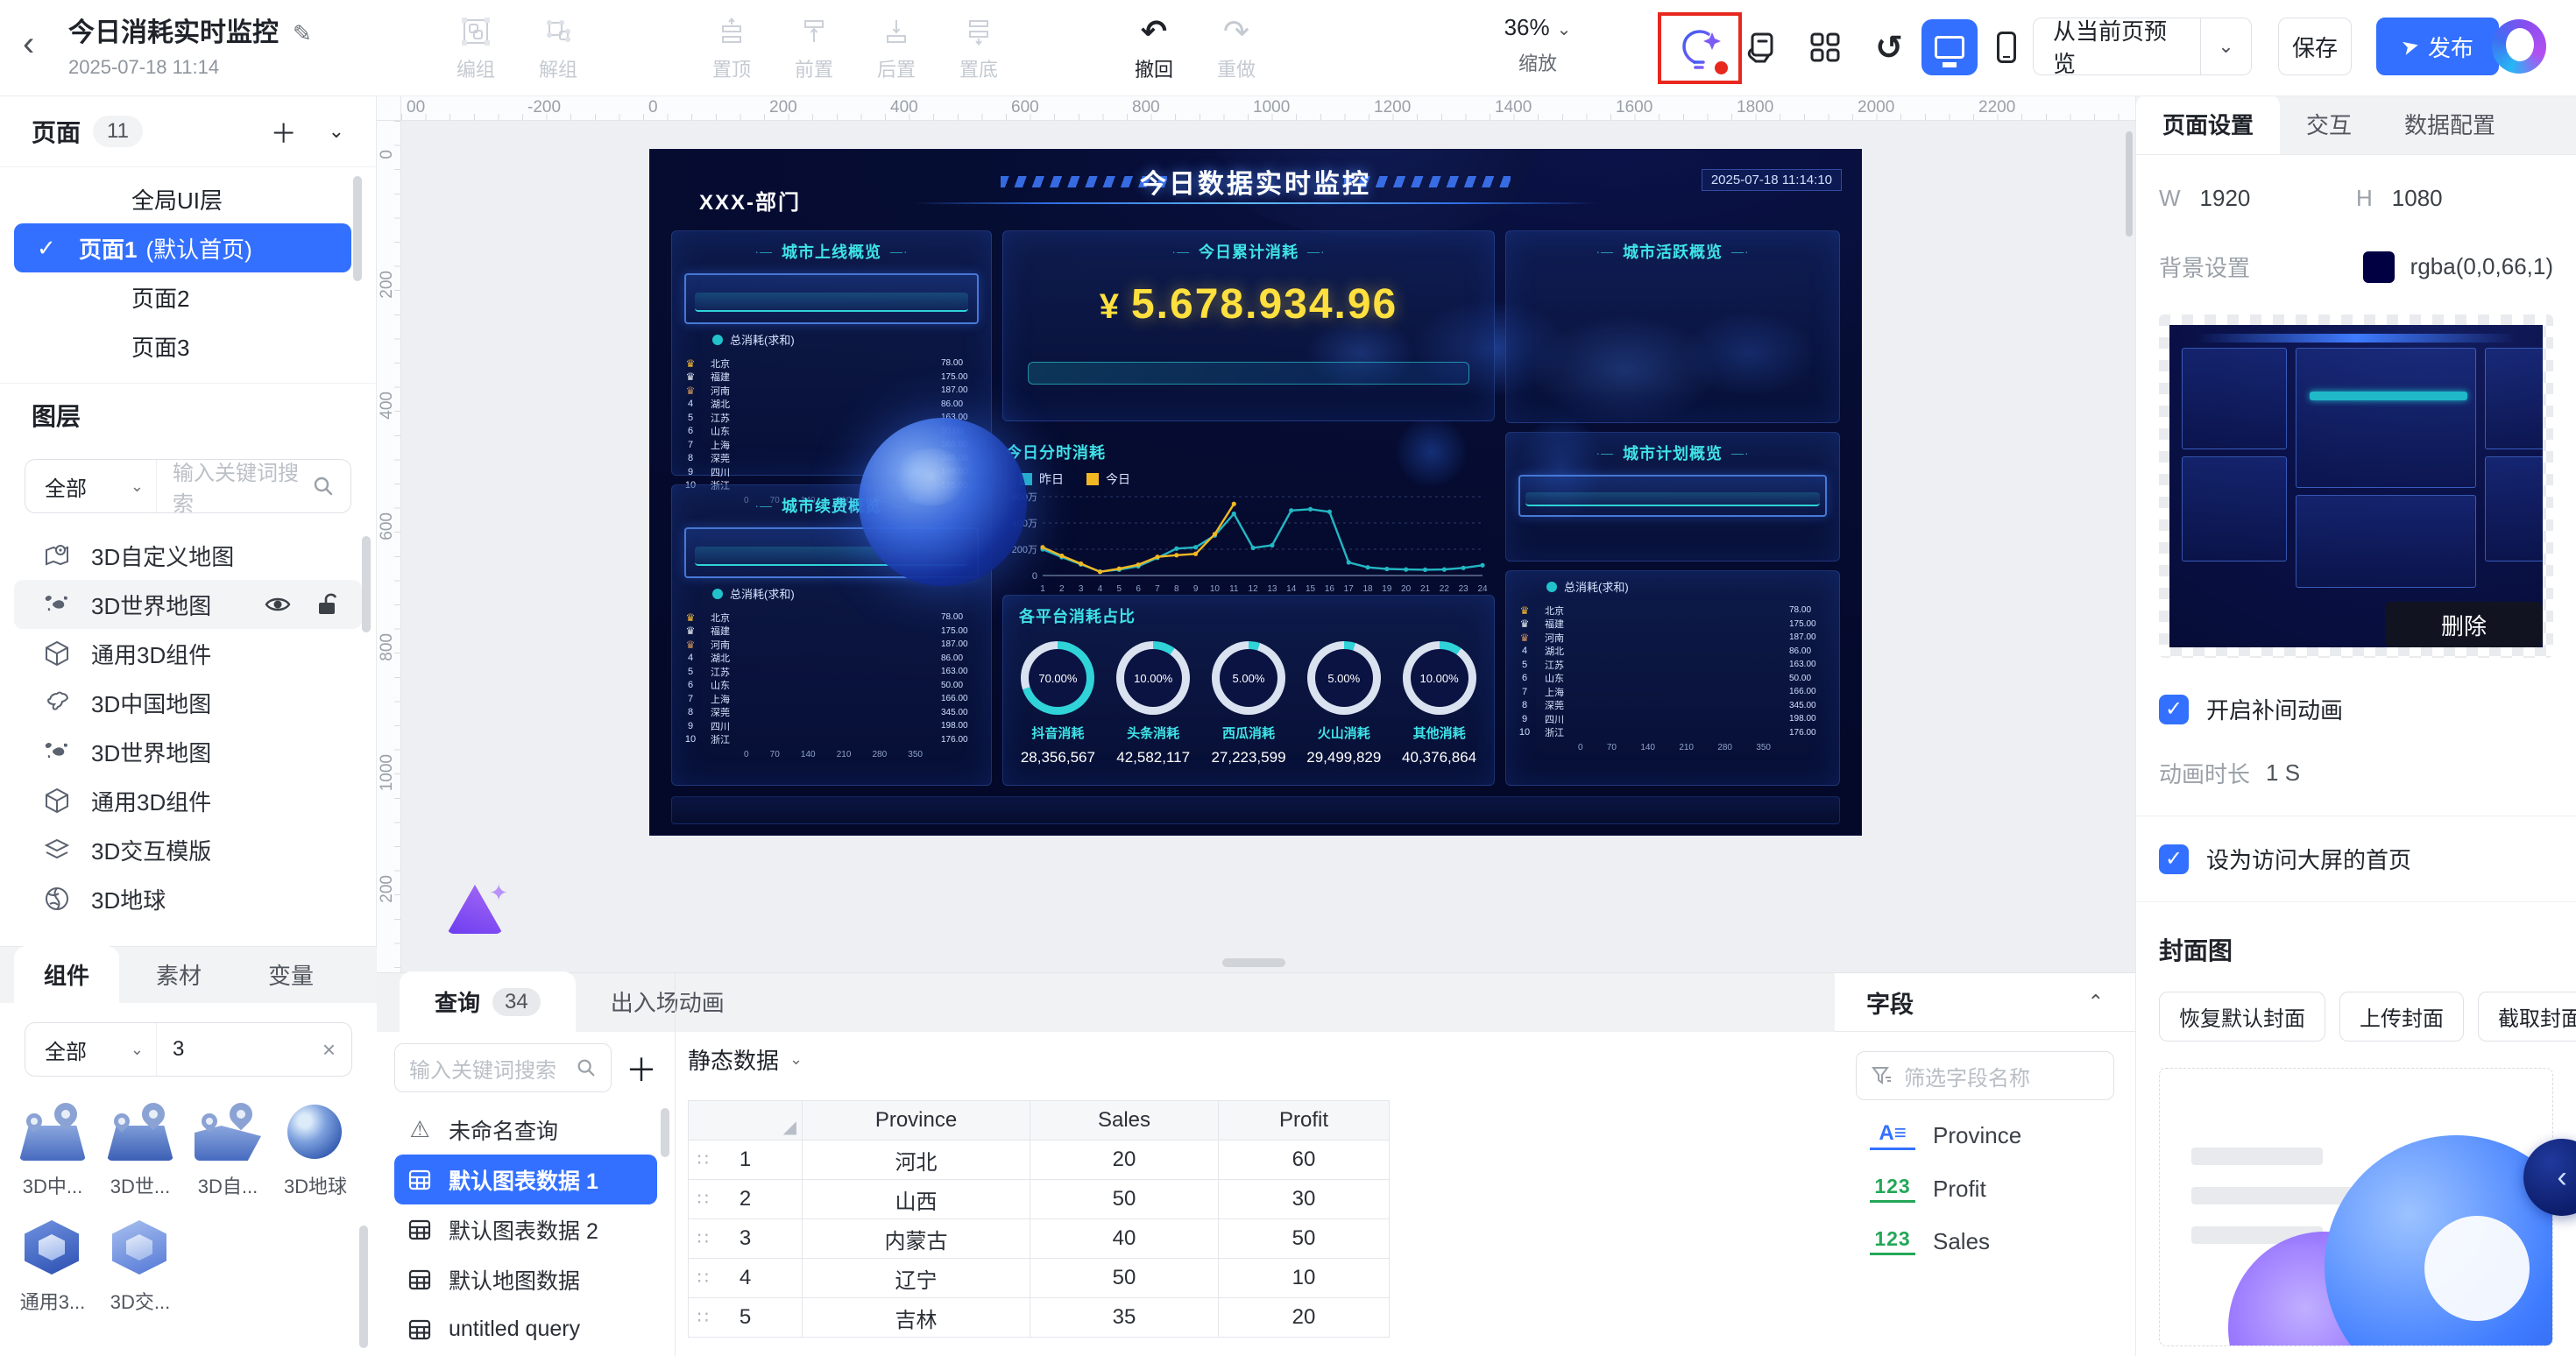  I want to click on eye-icon, so click(278, 604).